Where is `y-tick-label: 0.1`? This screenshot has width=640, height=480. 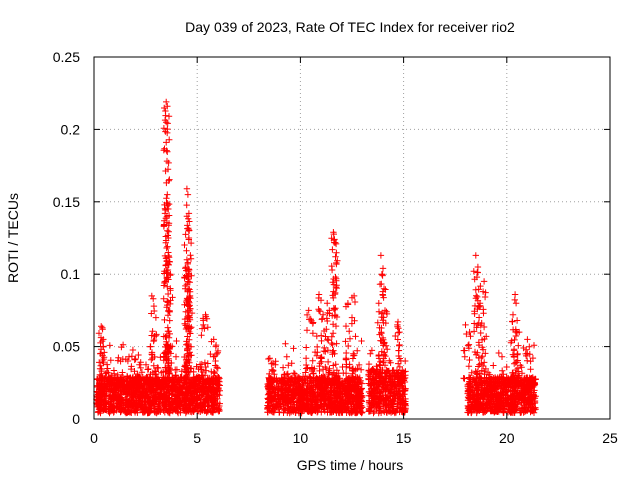 y-tick-label: 0.1 is located at coordinates (71, 274).